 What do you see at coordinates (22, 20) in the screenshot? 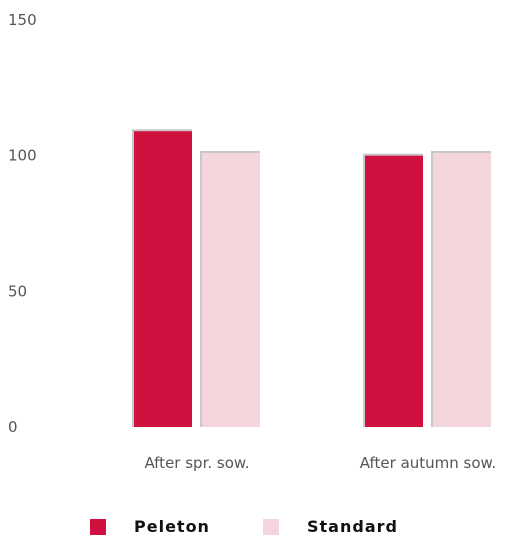
I see `y-tick-label: 150` at bounding box center [22, 20].